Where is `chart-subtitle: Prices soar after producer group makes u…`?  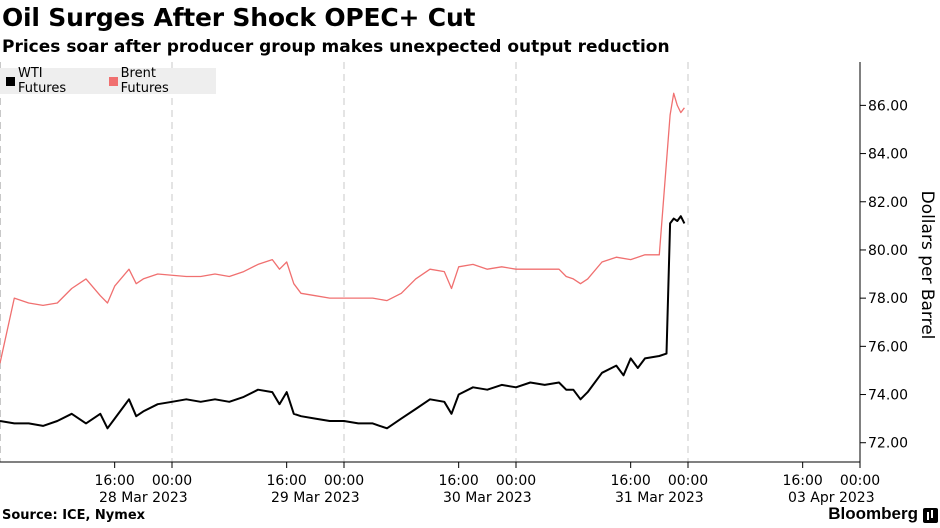
chart-subtitle: Prices soar after producer group makes u… is located at coordinates (336, 47).